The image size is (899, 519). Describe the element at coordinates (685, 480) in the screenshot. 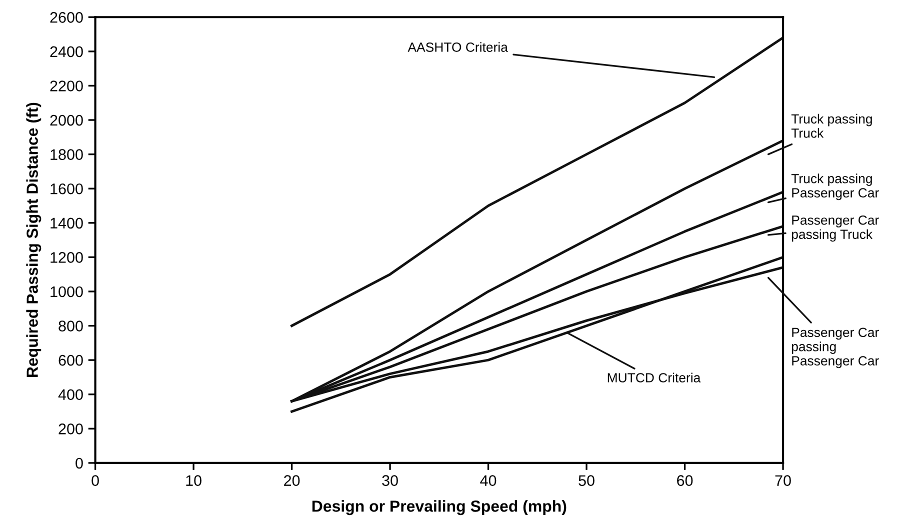

I see `x-tick-label: 60` at that location.